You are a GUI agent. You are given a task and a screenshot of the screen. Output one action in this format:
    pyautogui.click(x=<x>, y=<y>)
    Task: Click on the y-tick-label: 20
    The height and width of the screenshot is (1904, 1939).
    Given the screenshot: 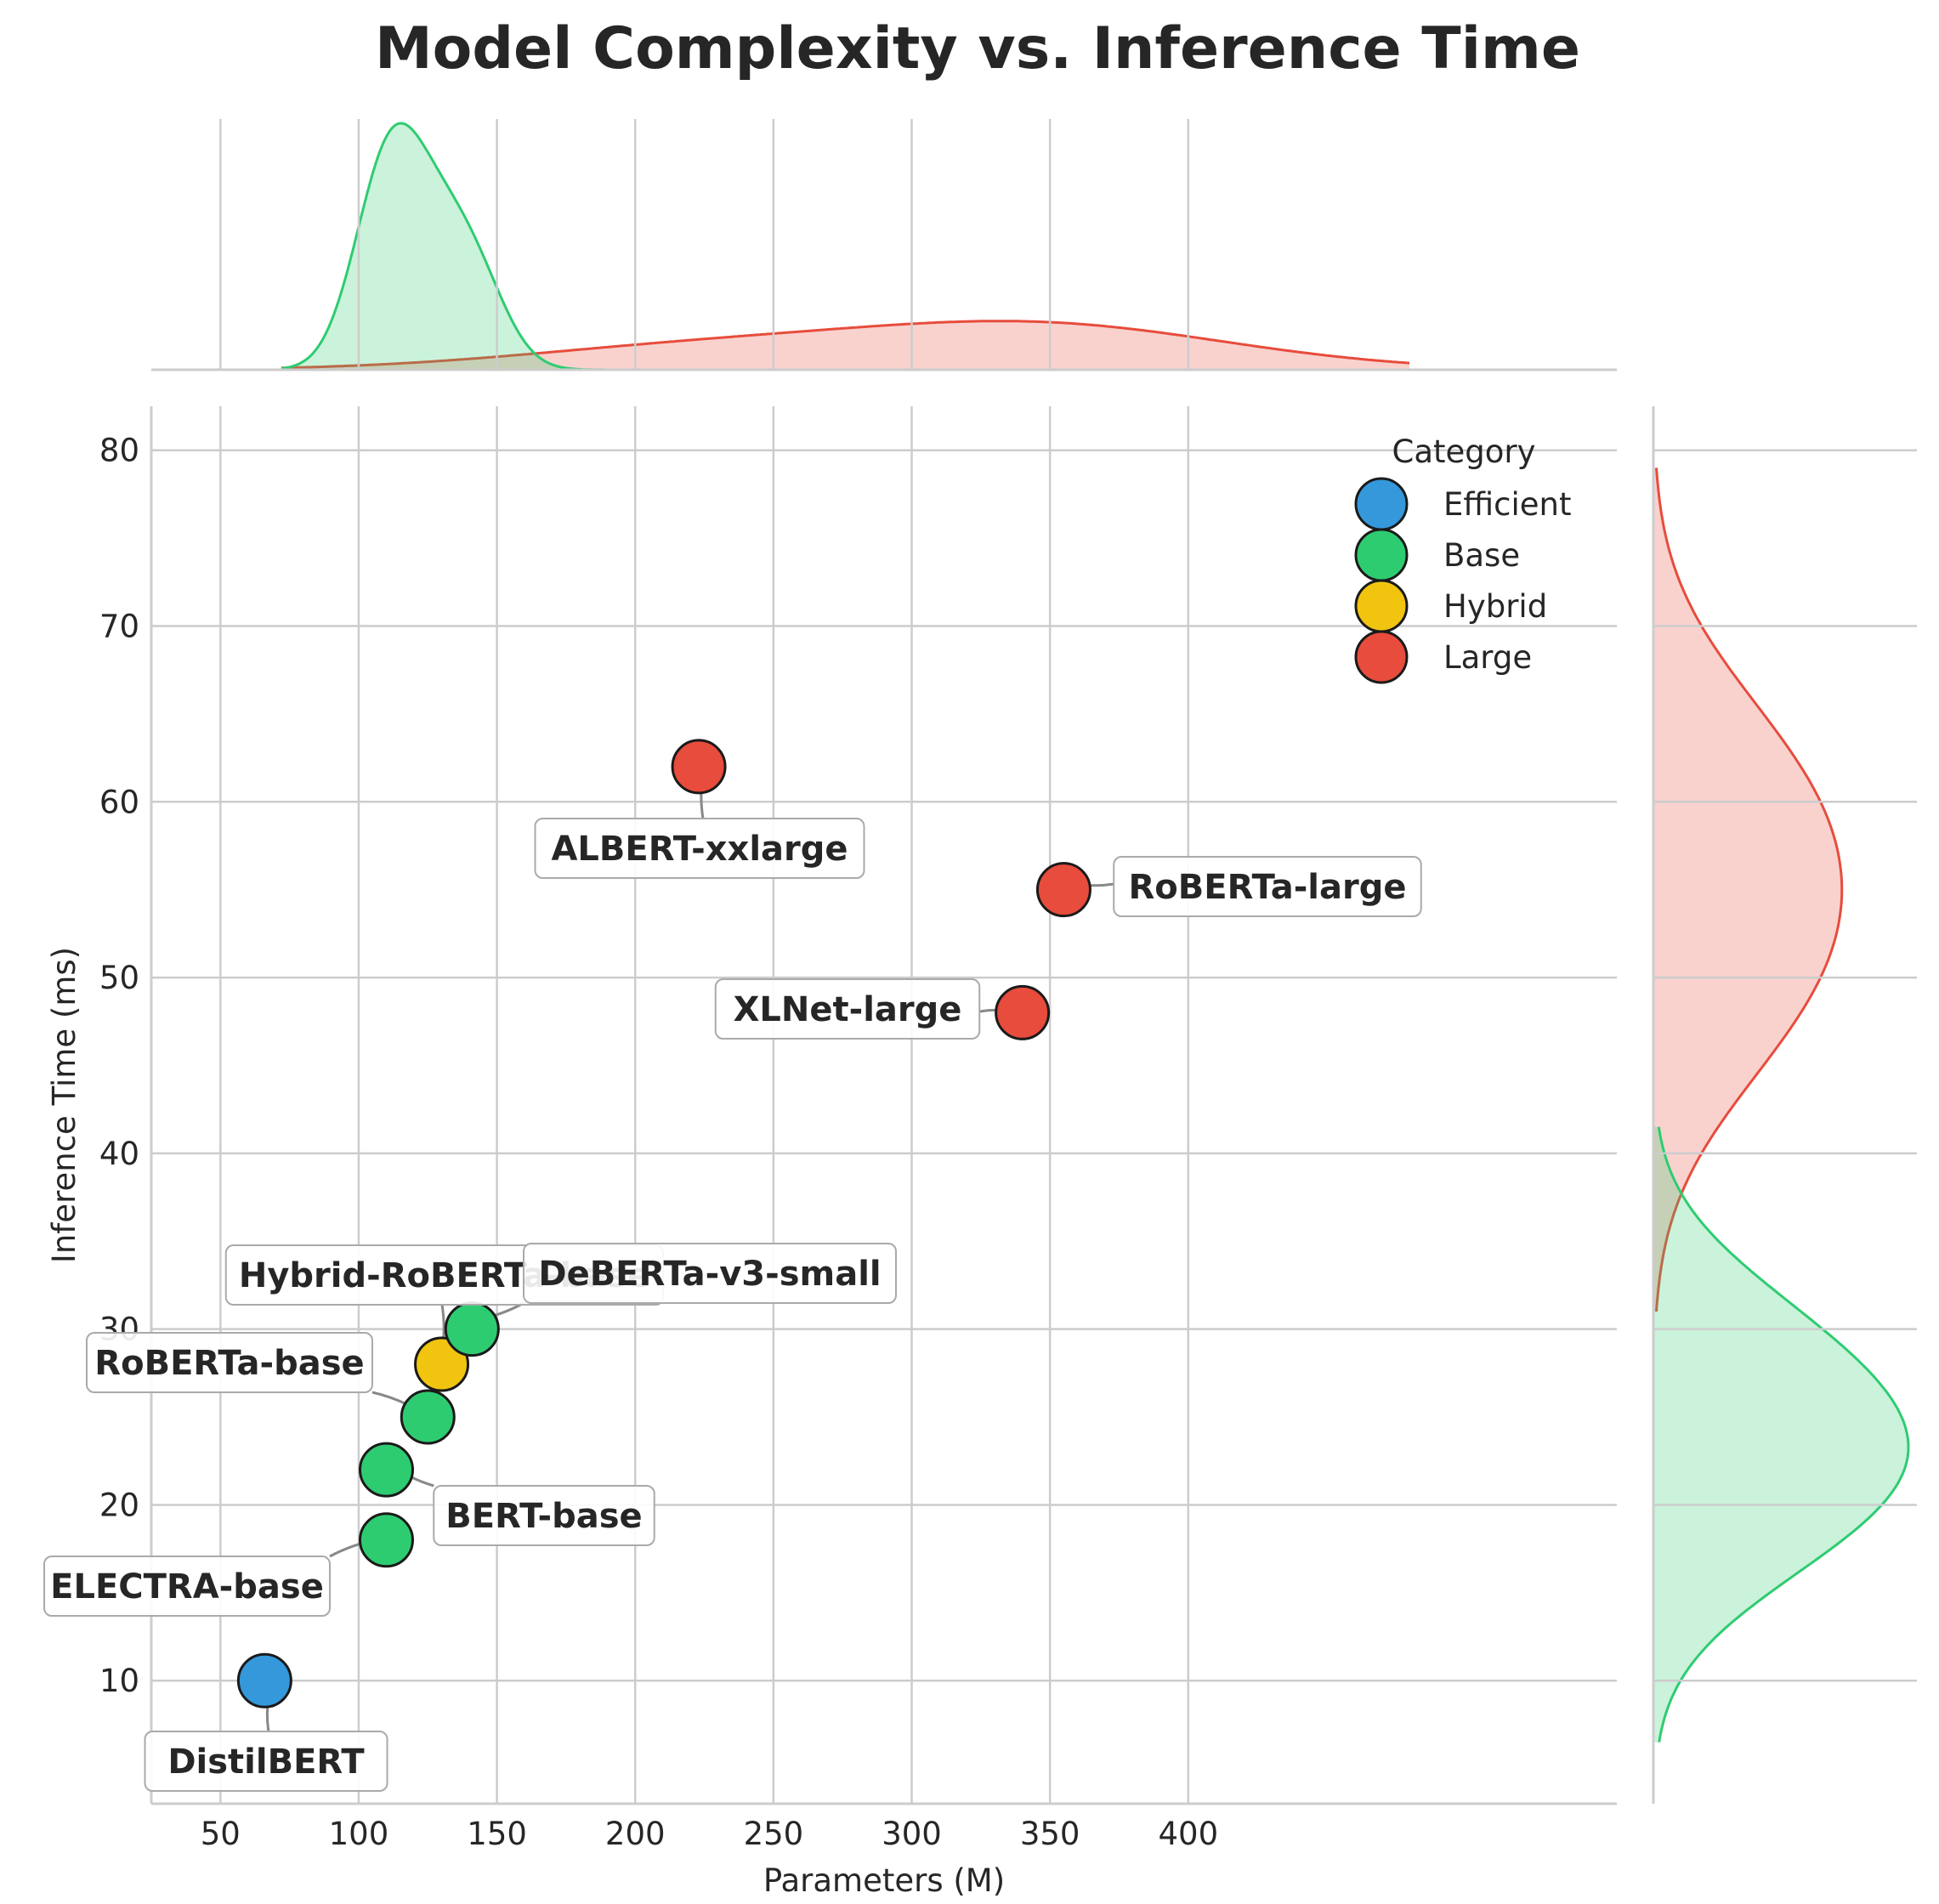 What is the action you would take?
    pyautogui.click(x=119, y=1505)
    